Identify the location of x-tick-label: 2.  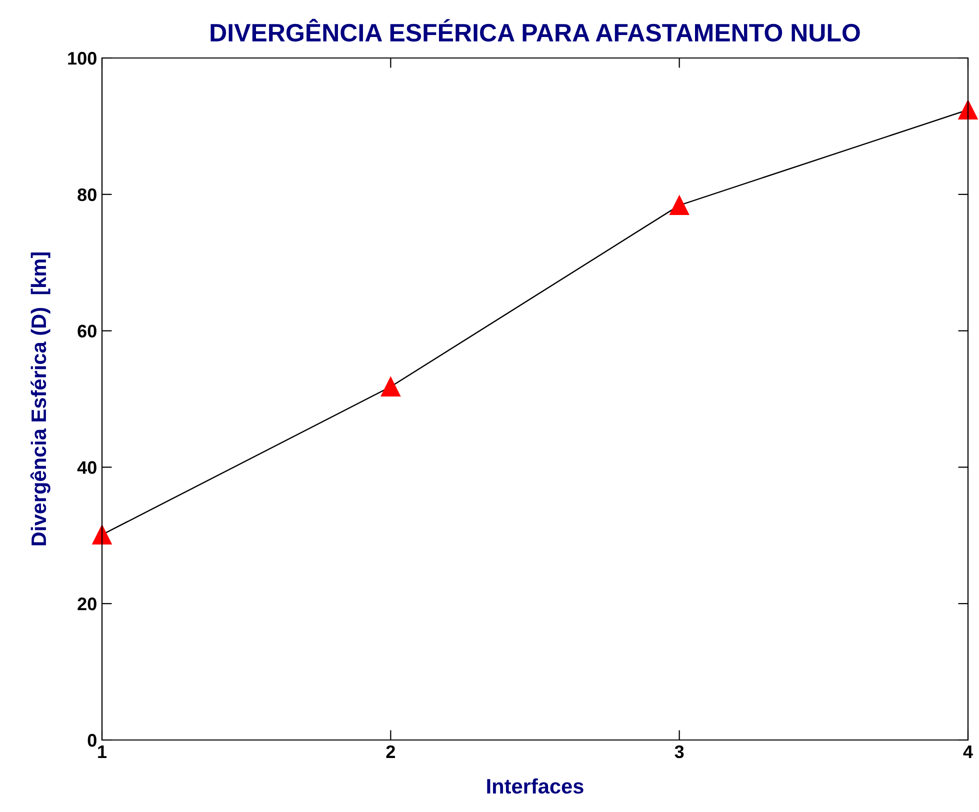
(390, 751).